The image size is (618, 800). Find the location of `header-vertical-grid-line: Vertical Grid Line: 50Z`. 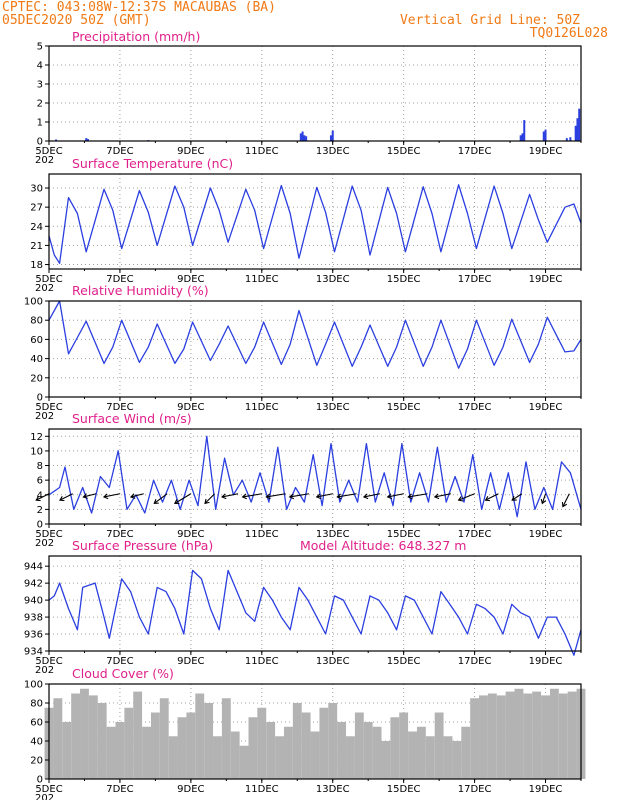

header-vertical-grid-line: Vertical Grid Line: 50Z is located at coordinates (489, 20).